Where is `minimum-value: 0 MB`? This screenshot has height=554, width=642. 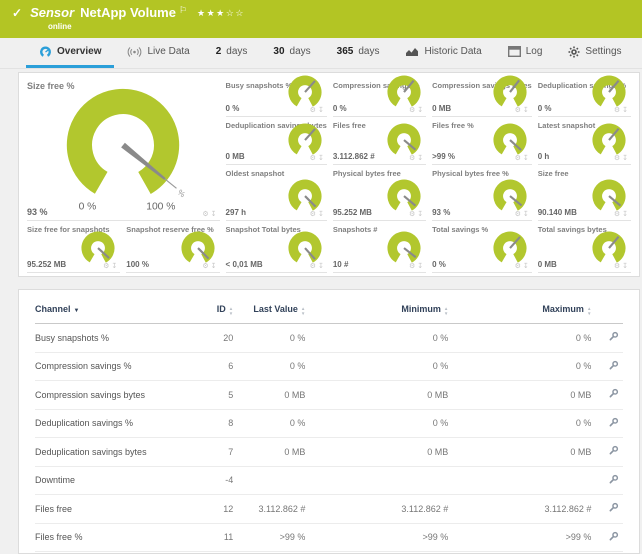
minimum-value: 0 MB is located at coordinates (377, 452).